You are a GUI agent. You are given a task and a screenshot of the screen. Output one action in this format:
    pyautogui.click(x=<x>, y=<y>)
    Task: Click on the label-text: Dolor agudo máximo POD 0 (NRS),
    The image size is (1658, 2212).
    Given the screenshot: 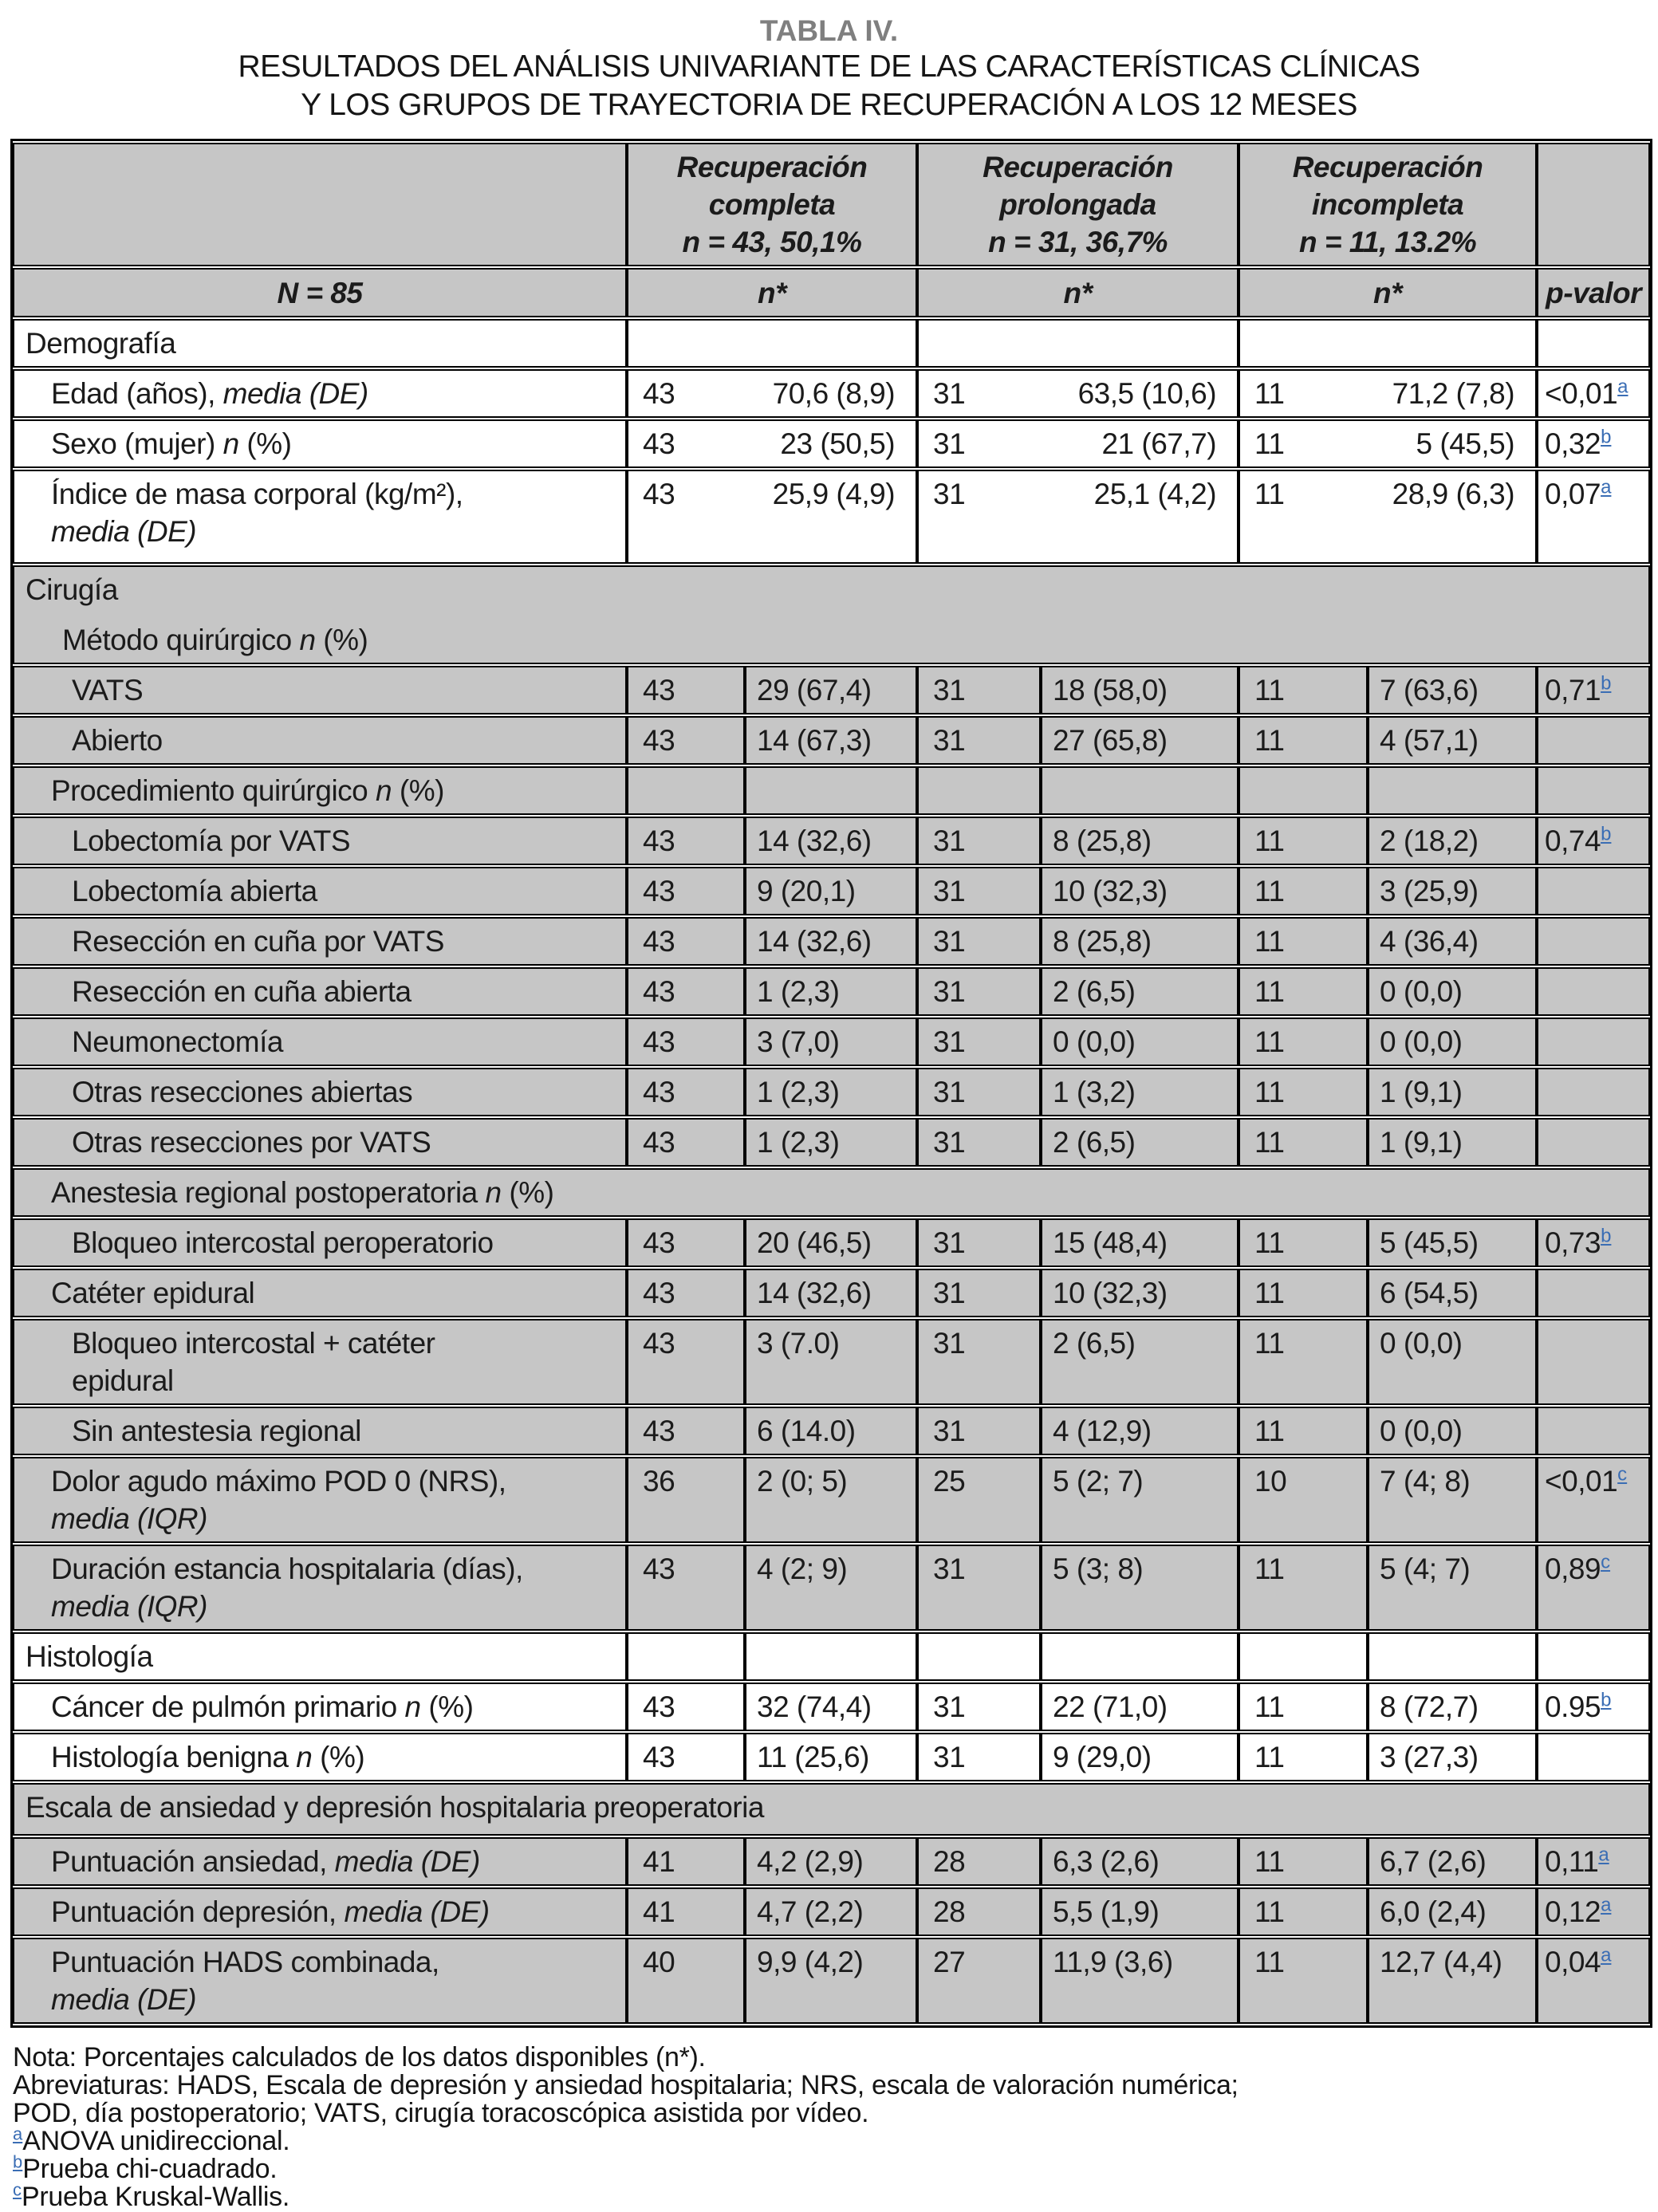 What is the action you would take?
    pyautogui.click(x=278, y=1481)
    